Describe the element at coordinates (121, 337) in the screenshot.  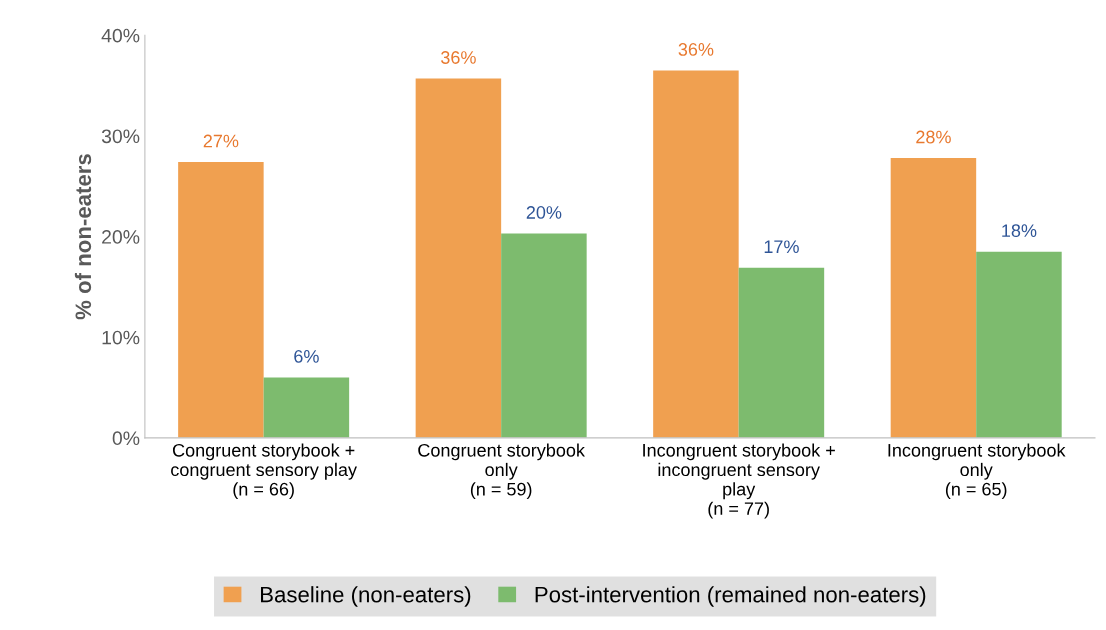
I see `y-tick-label: 10%` at that location.